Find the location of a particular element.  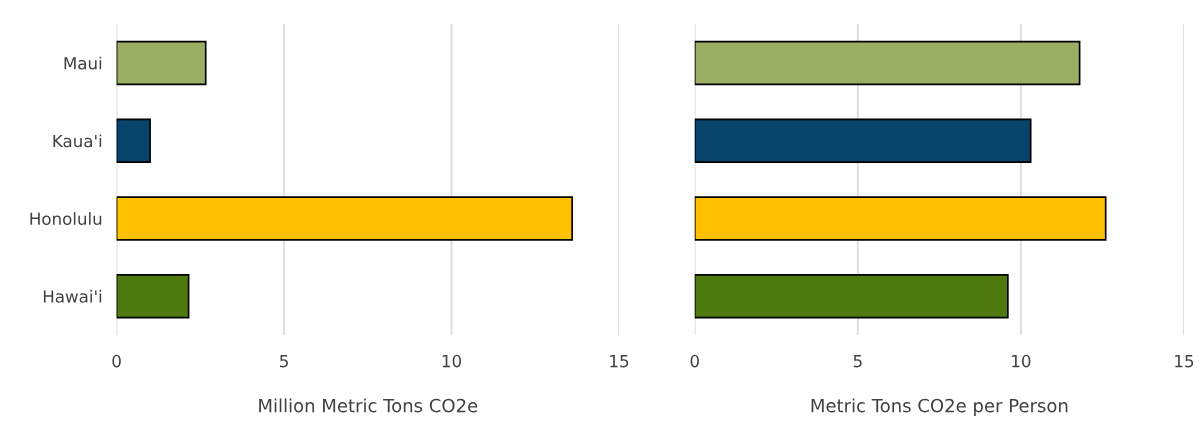

x-axis-title: Metric Tons CO2e per Person is located at coordinates (939, 407).